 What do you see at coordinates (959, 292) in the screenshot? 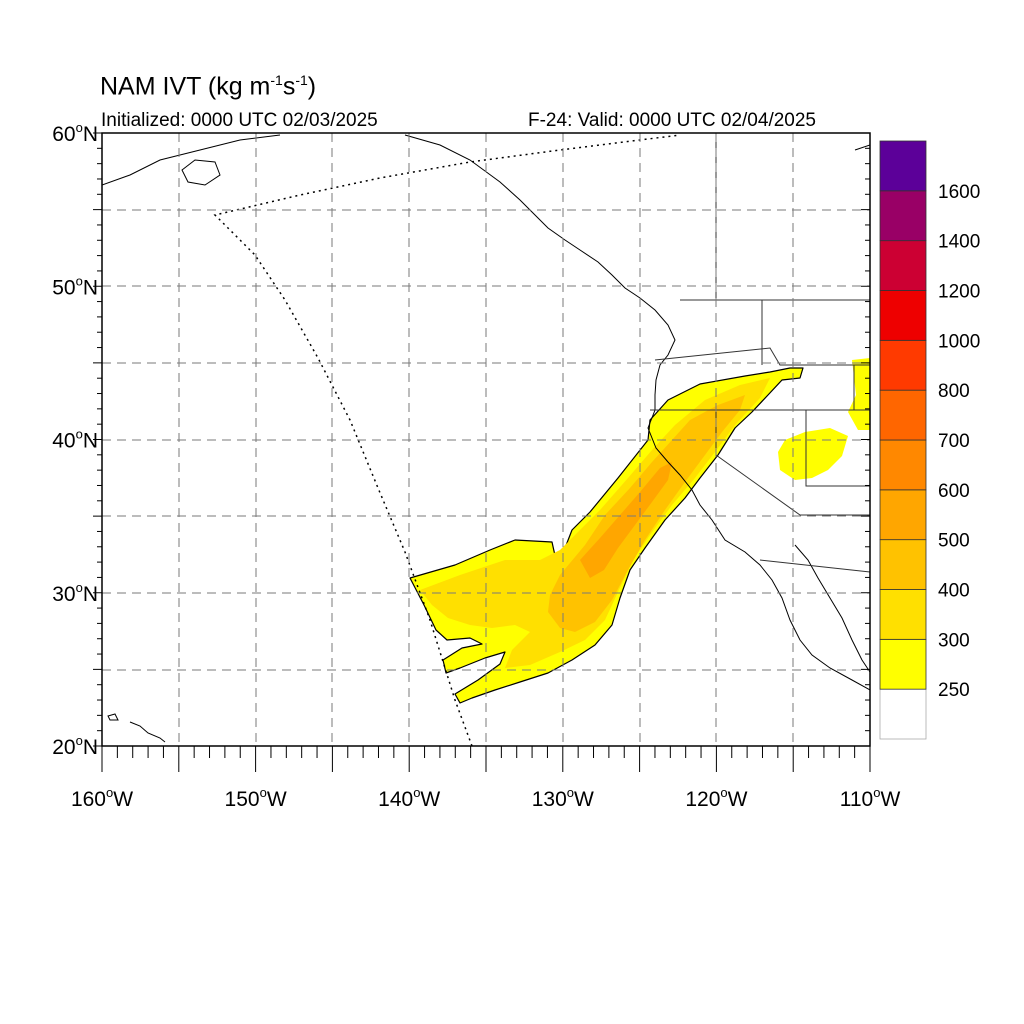
I see `colorbar-label: 1200` at bounding box center [959, 292].